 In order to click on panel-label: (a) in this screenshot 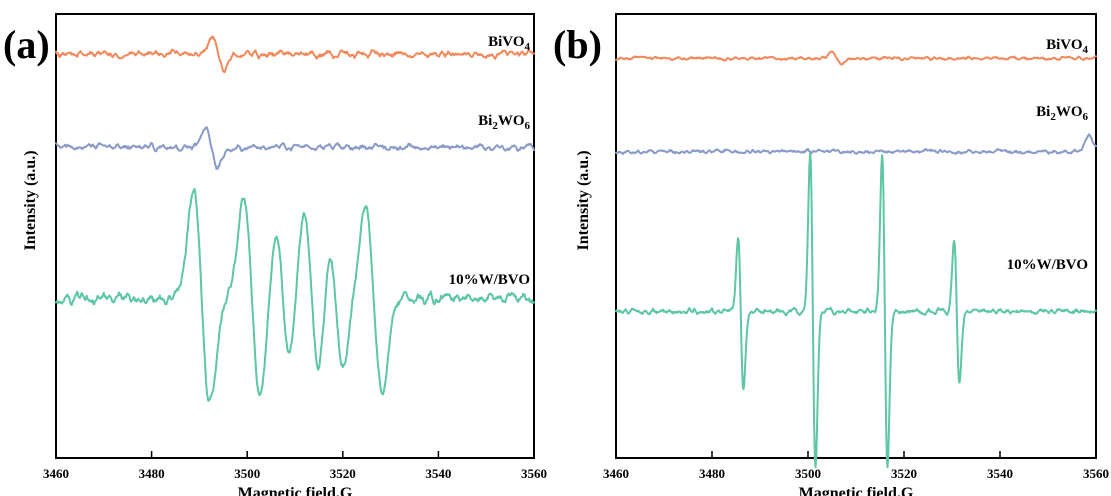, I will do `click(26, 44)`.